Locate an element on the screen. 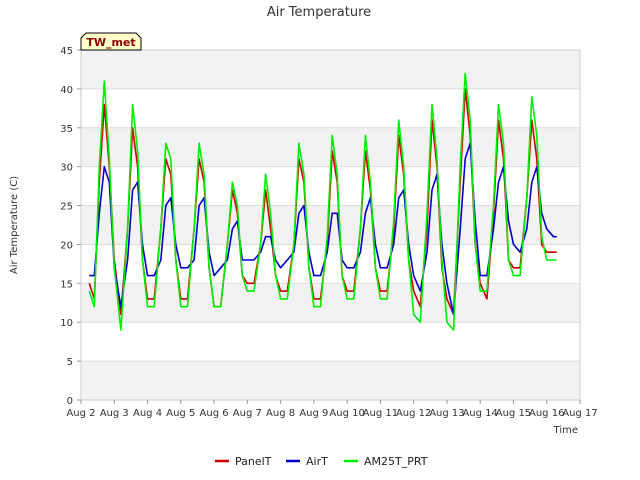  badge-box is located at coordinates (111, 41).